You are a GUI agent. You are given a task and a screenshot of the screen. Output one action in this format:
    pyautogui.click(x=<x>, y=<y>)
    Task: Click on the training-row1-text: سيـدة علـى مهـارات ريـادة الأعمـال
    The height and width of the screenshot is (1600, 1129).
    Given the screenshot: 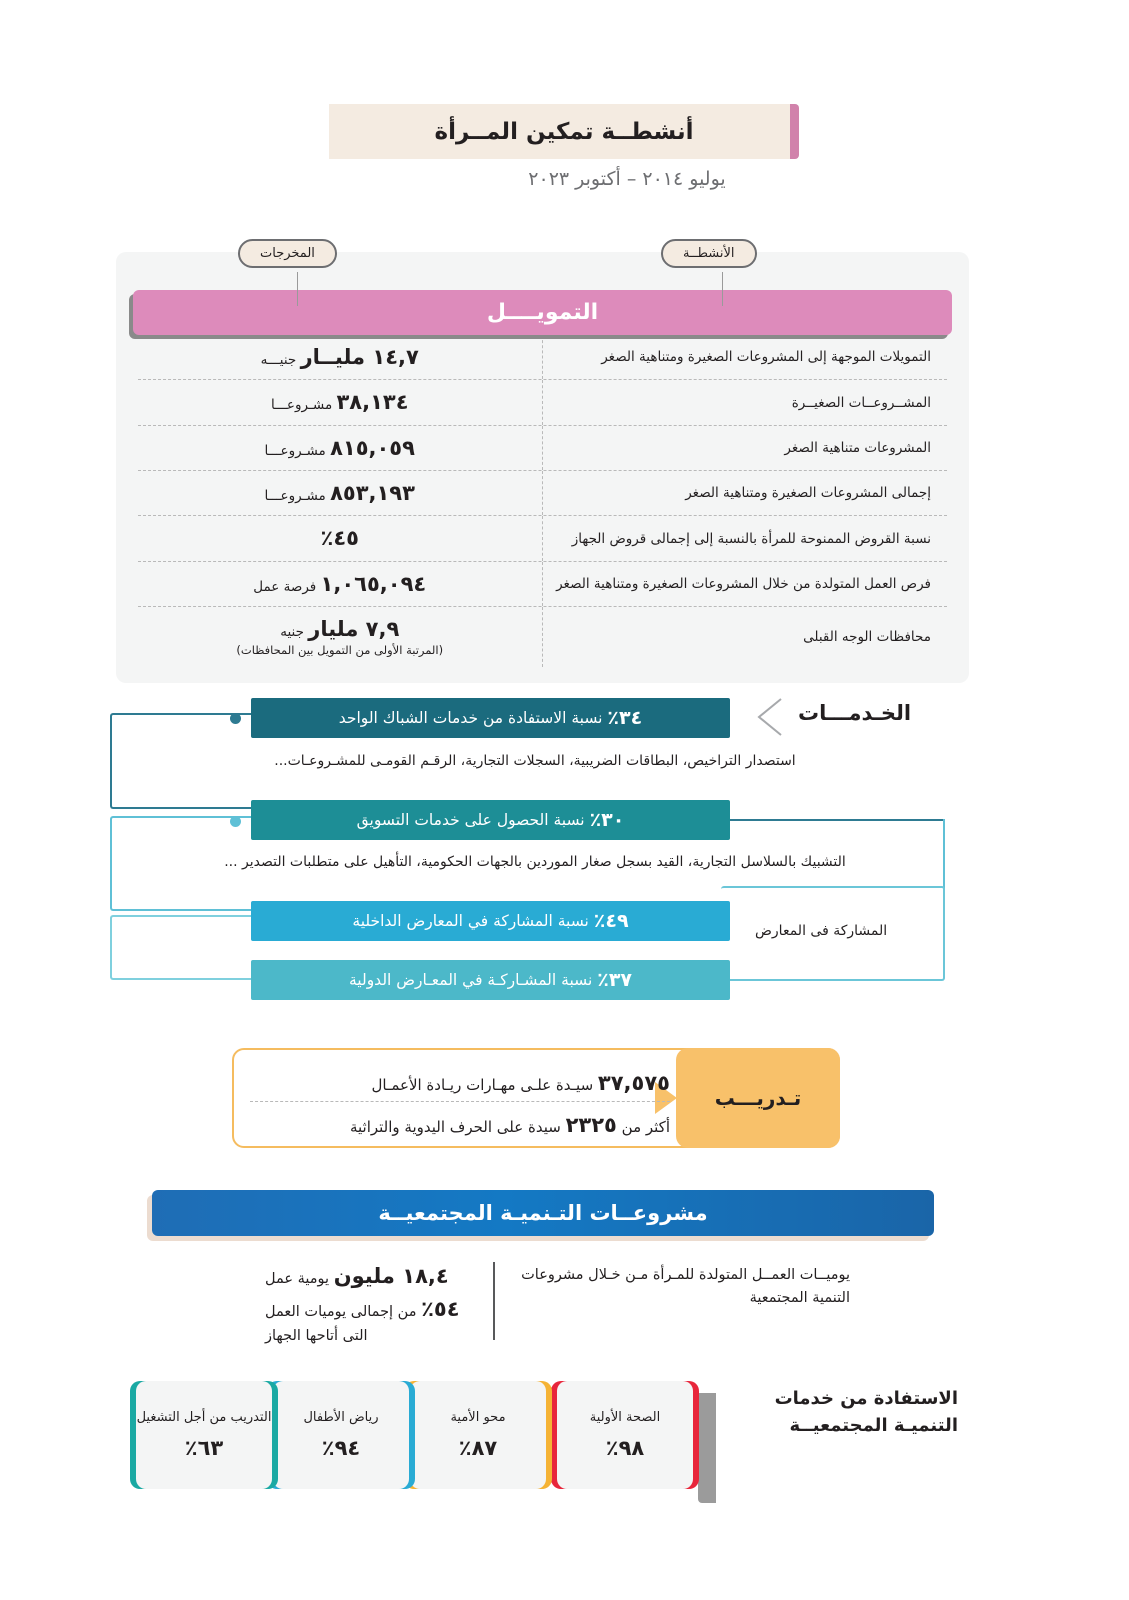 What is the action you would take?
    pyautogui.click(x=482, y=1085)
    